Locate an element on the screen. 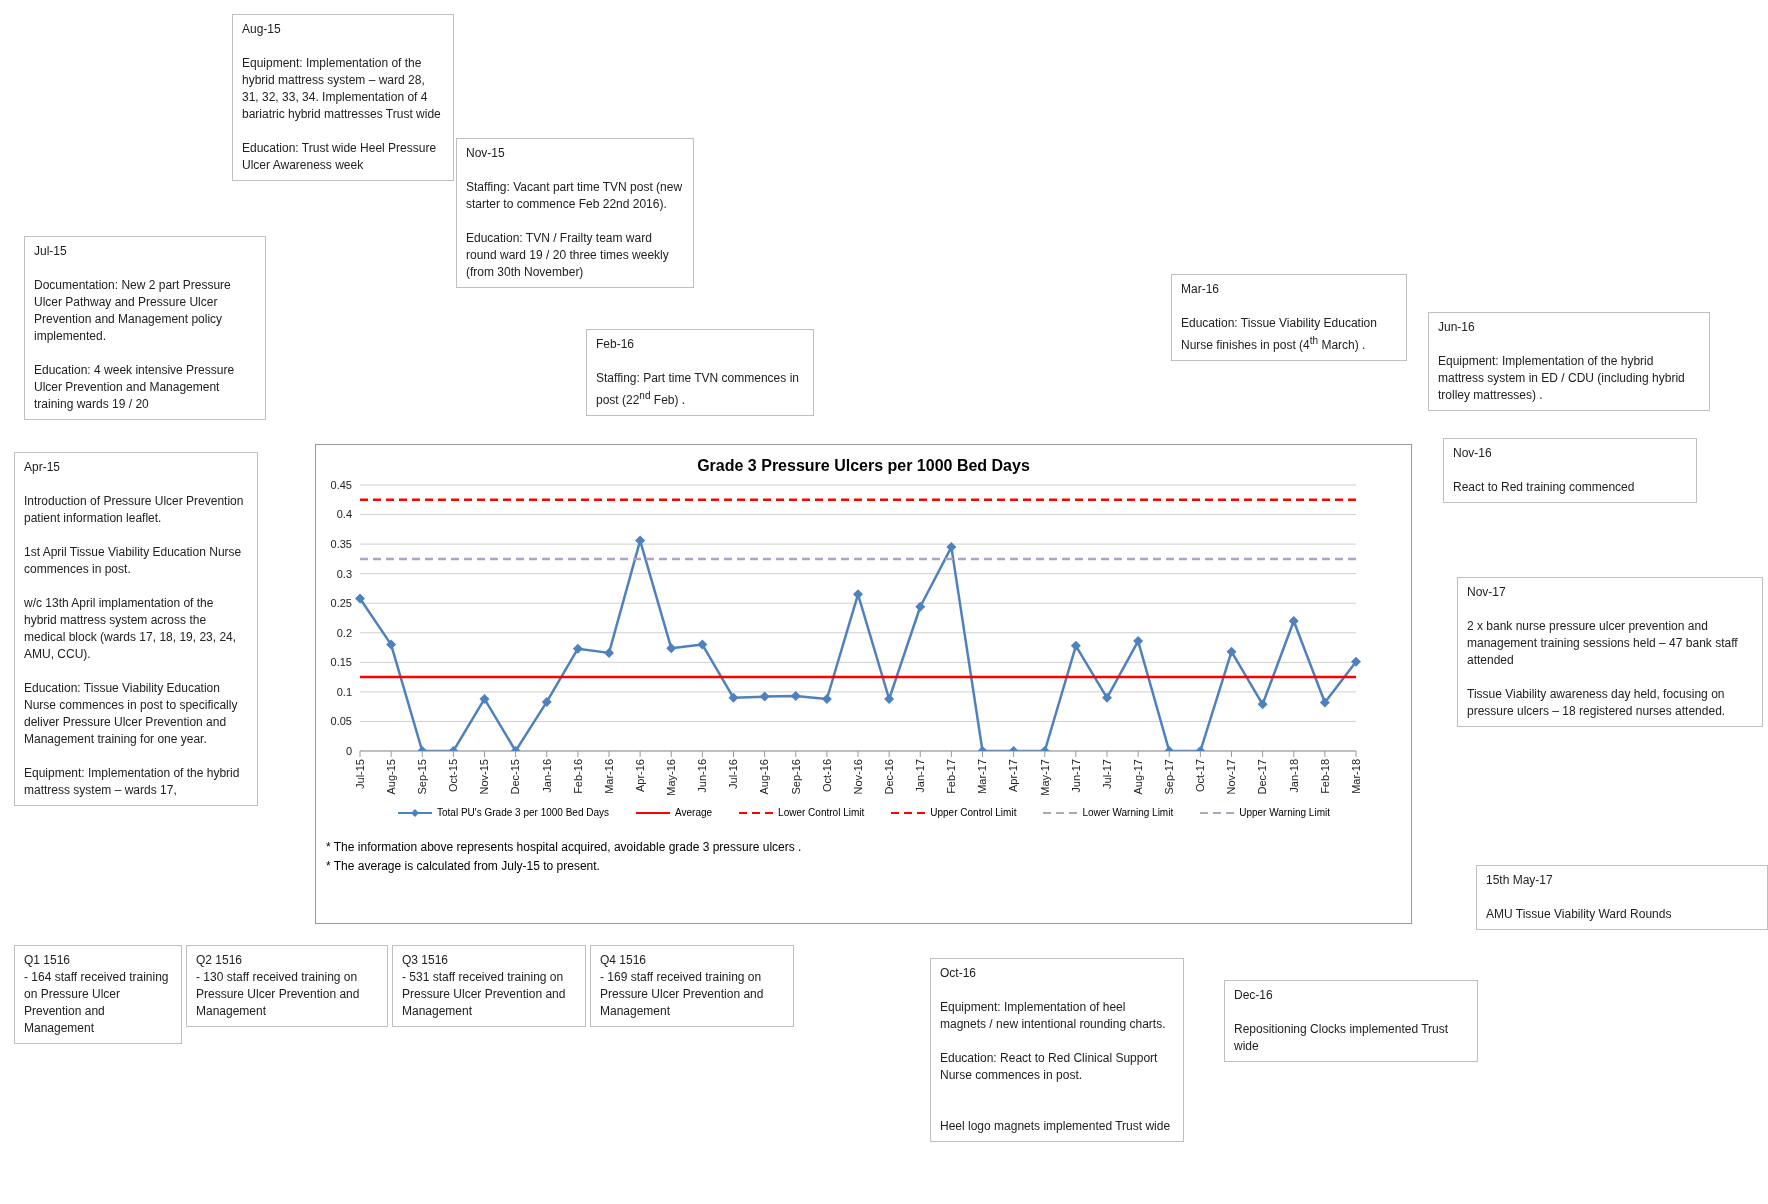 The height and width of the screenshot is (1204, 1768). x-tick-label: Nov-15 is located at coordinates (484, 777).